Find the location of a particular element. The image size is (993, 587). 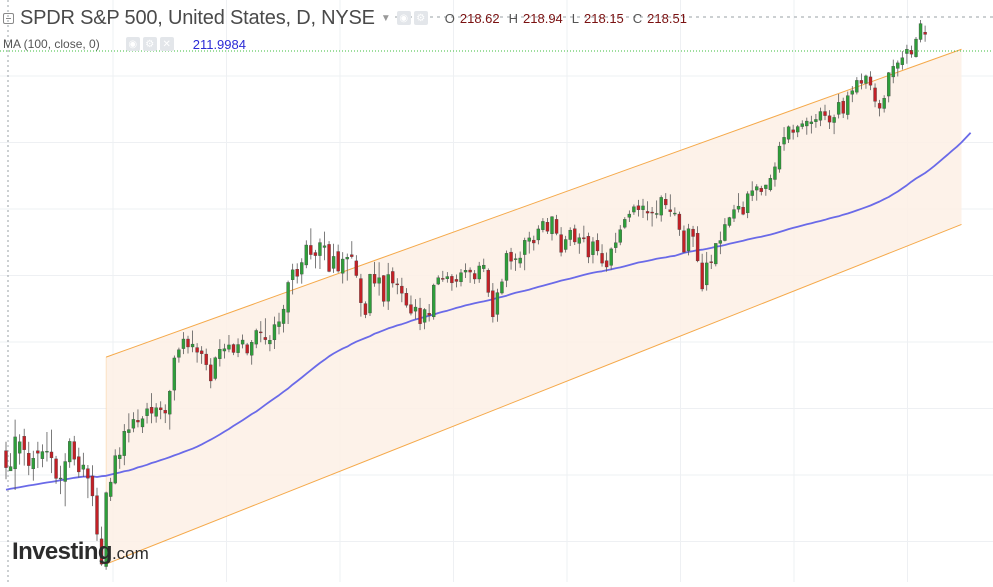

symbol-title: SPDR S&P 500, United States, D, NYSE is located at coordinates (197, 17).